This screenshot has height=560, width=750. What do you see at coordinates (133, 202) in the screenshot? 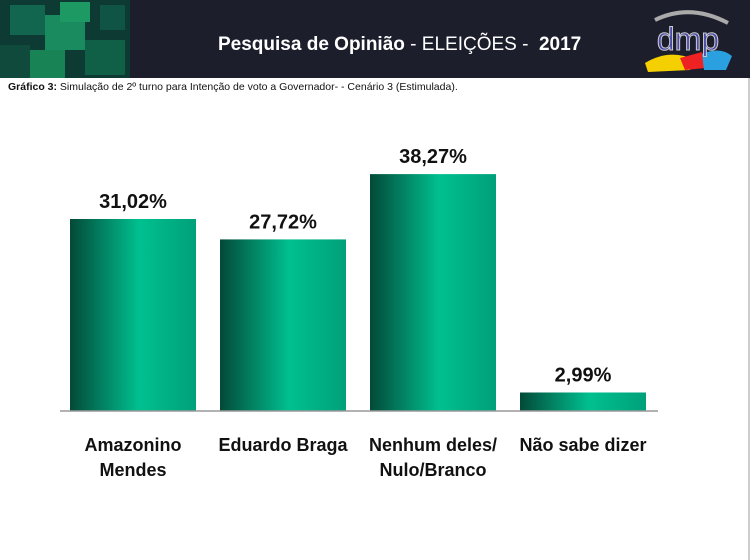
I see `data-label: 31,02%` at bounding box center [133, 202].